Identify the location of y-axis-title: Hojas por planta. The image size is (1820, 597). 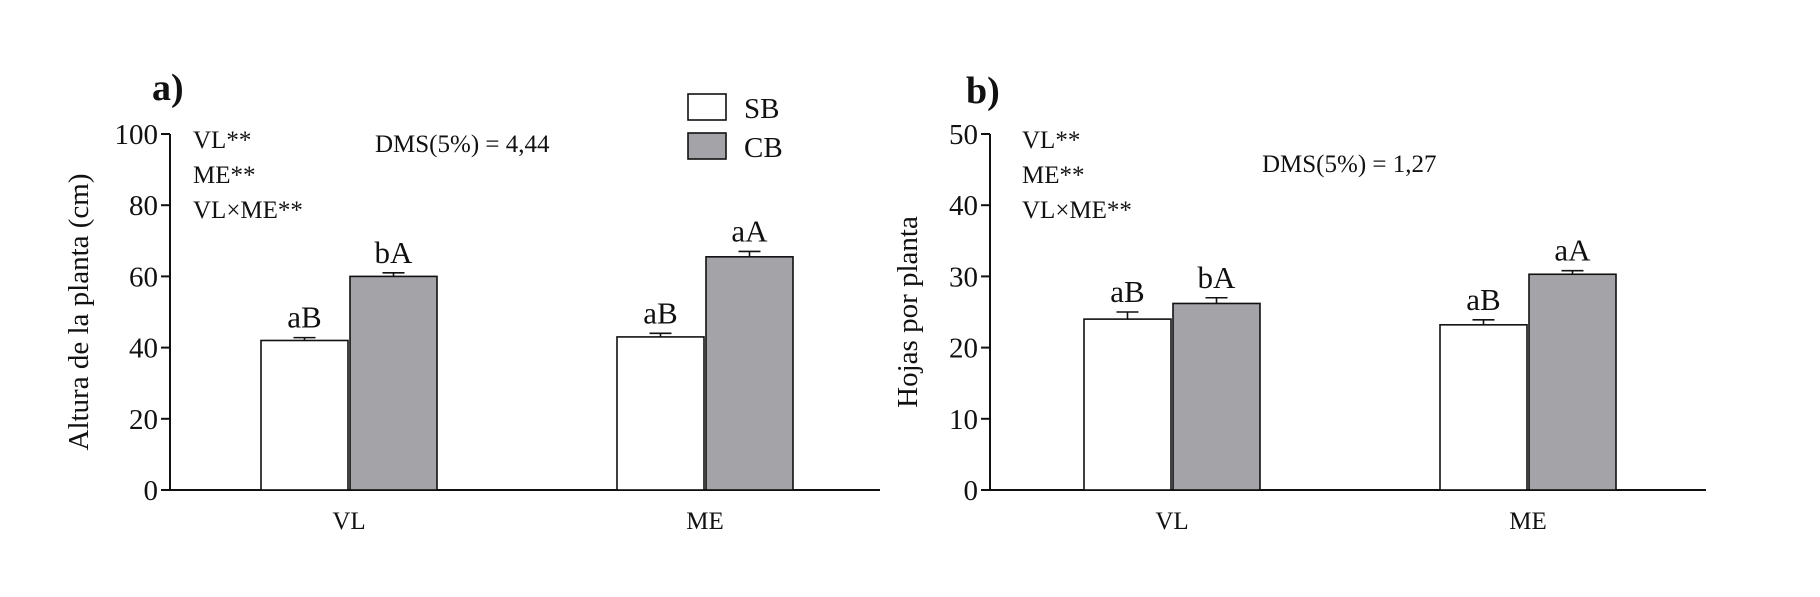
(908, 312).